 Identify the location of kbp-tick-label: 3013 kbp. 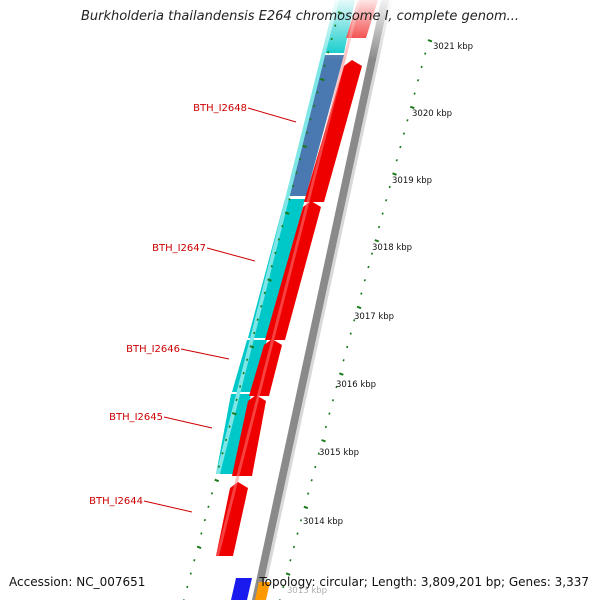
(307, 591).